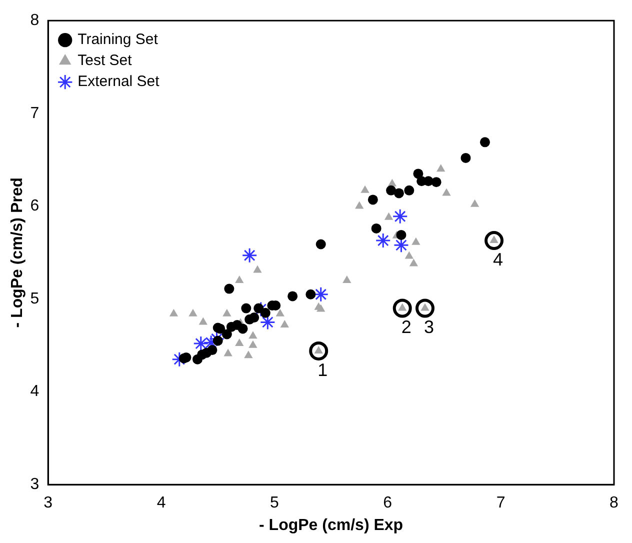  I want to click on y-tick-label: 3, so click(35, 485).